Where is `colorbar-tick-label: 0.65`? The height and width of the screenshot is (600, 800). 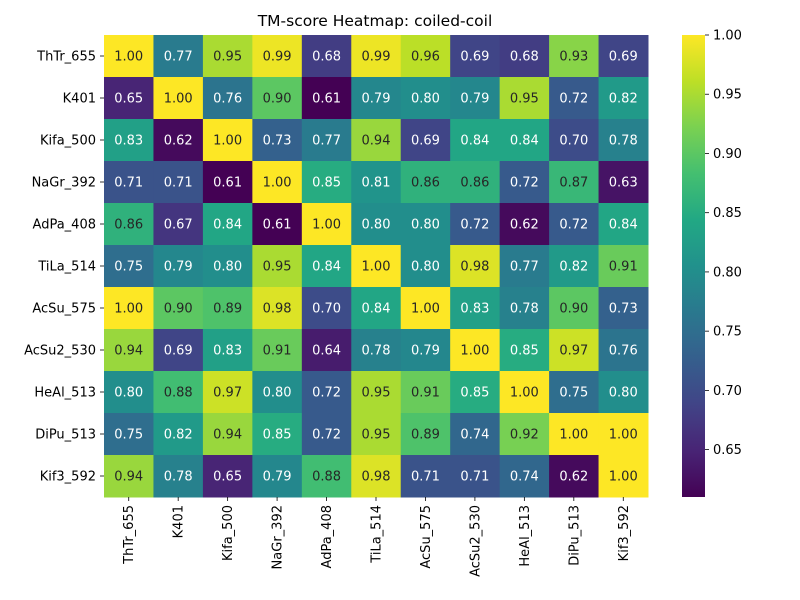
colorbar-tick-label: 0.65 is located at coordinates (727, 450).